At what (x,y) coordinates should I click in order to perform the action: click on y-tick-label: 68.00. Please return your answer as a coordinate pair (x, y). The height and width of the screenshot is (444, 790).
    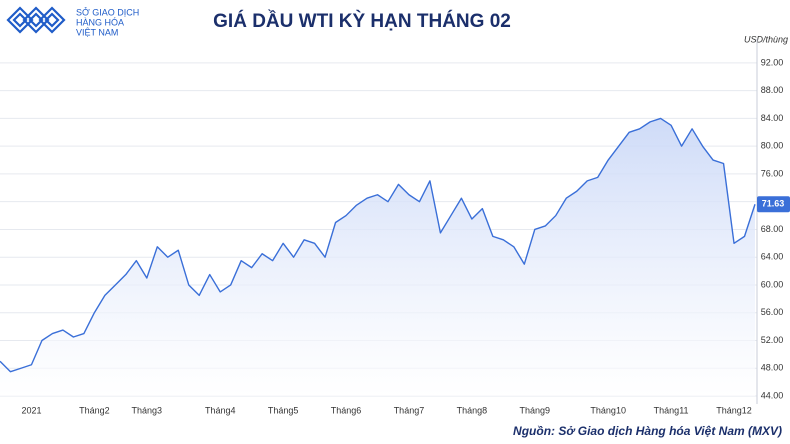
    Looking at the image, I should click on (772, 229).